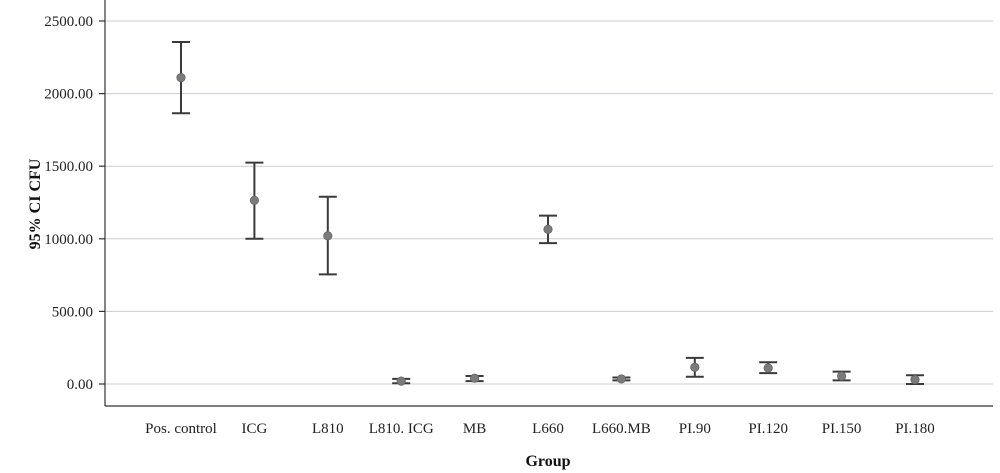  Describe the element at coordinates (842, 429) in the screenshot. I see `x-tick-label: PI.150` at that location.